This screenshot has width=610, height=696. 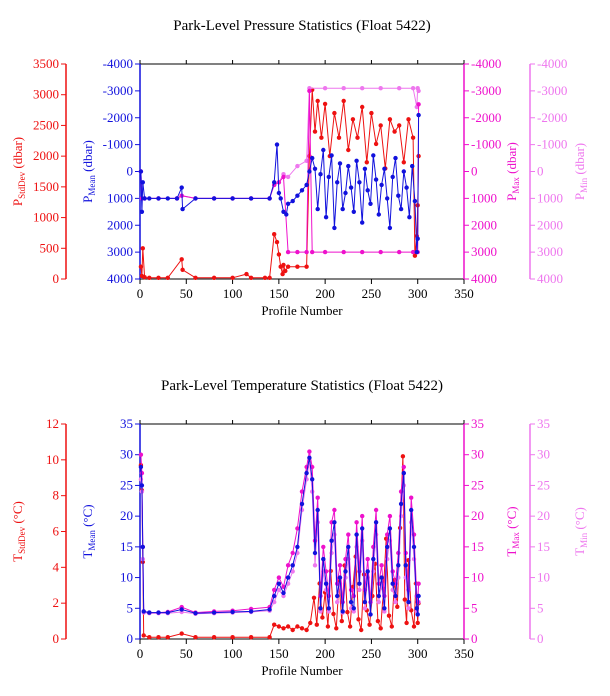 I want to click on mean-axis-label: PMean (dbar), so click(x=88, y=171).